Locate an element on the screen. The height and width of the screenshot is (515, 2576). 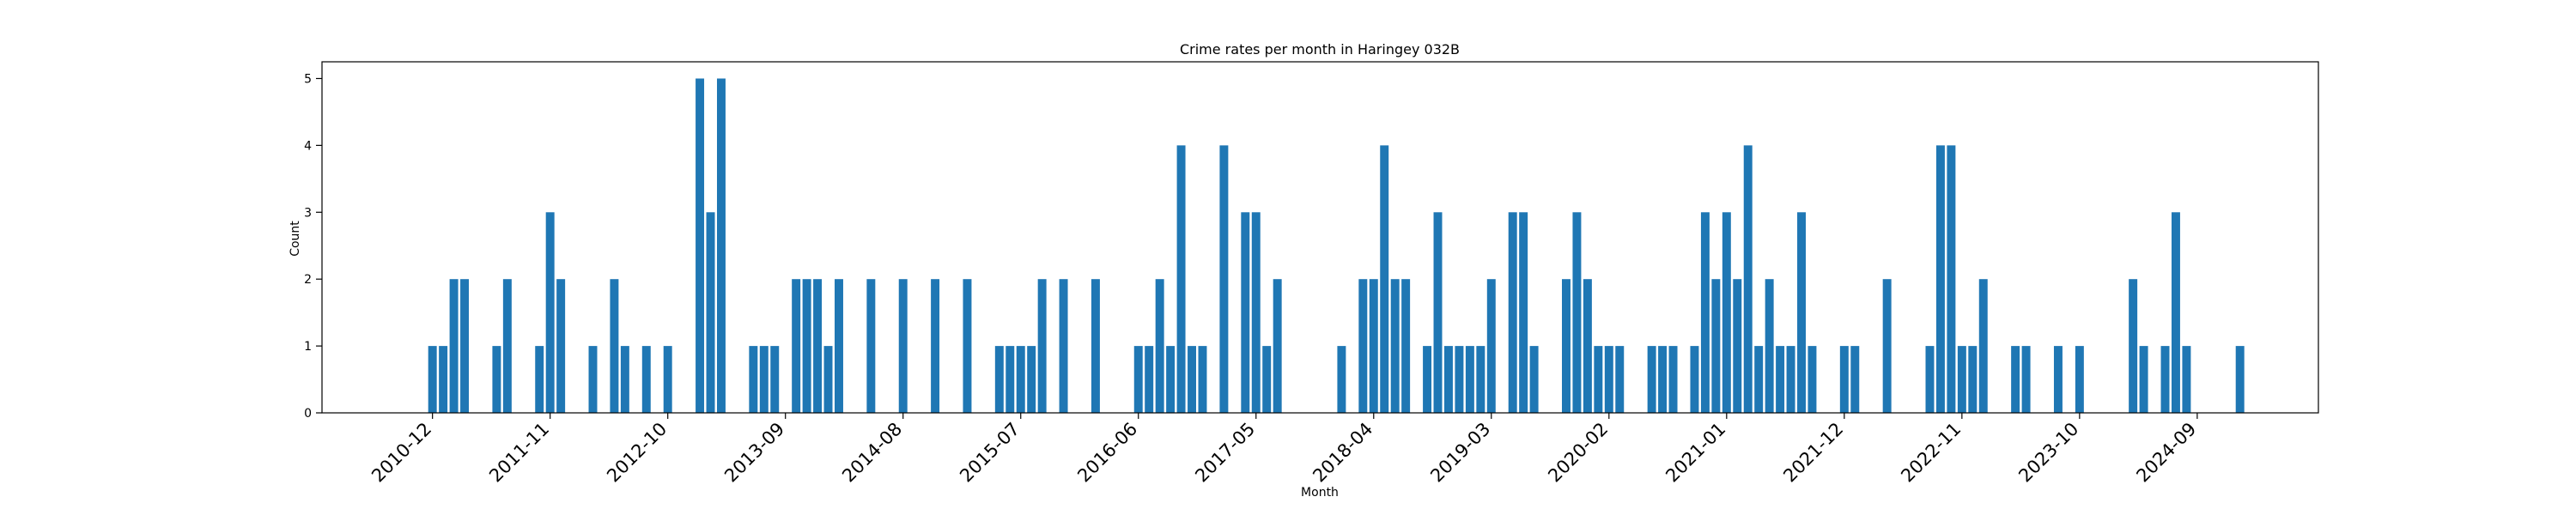
y-tick-label: 1 is located at coordinates (308, 347).